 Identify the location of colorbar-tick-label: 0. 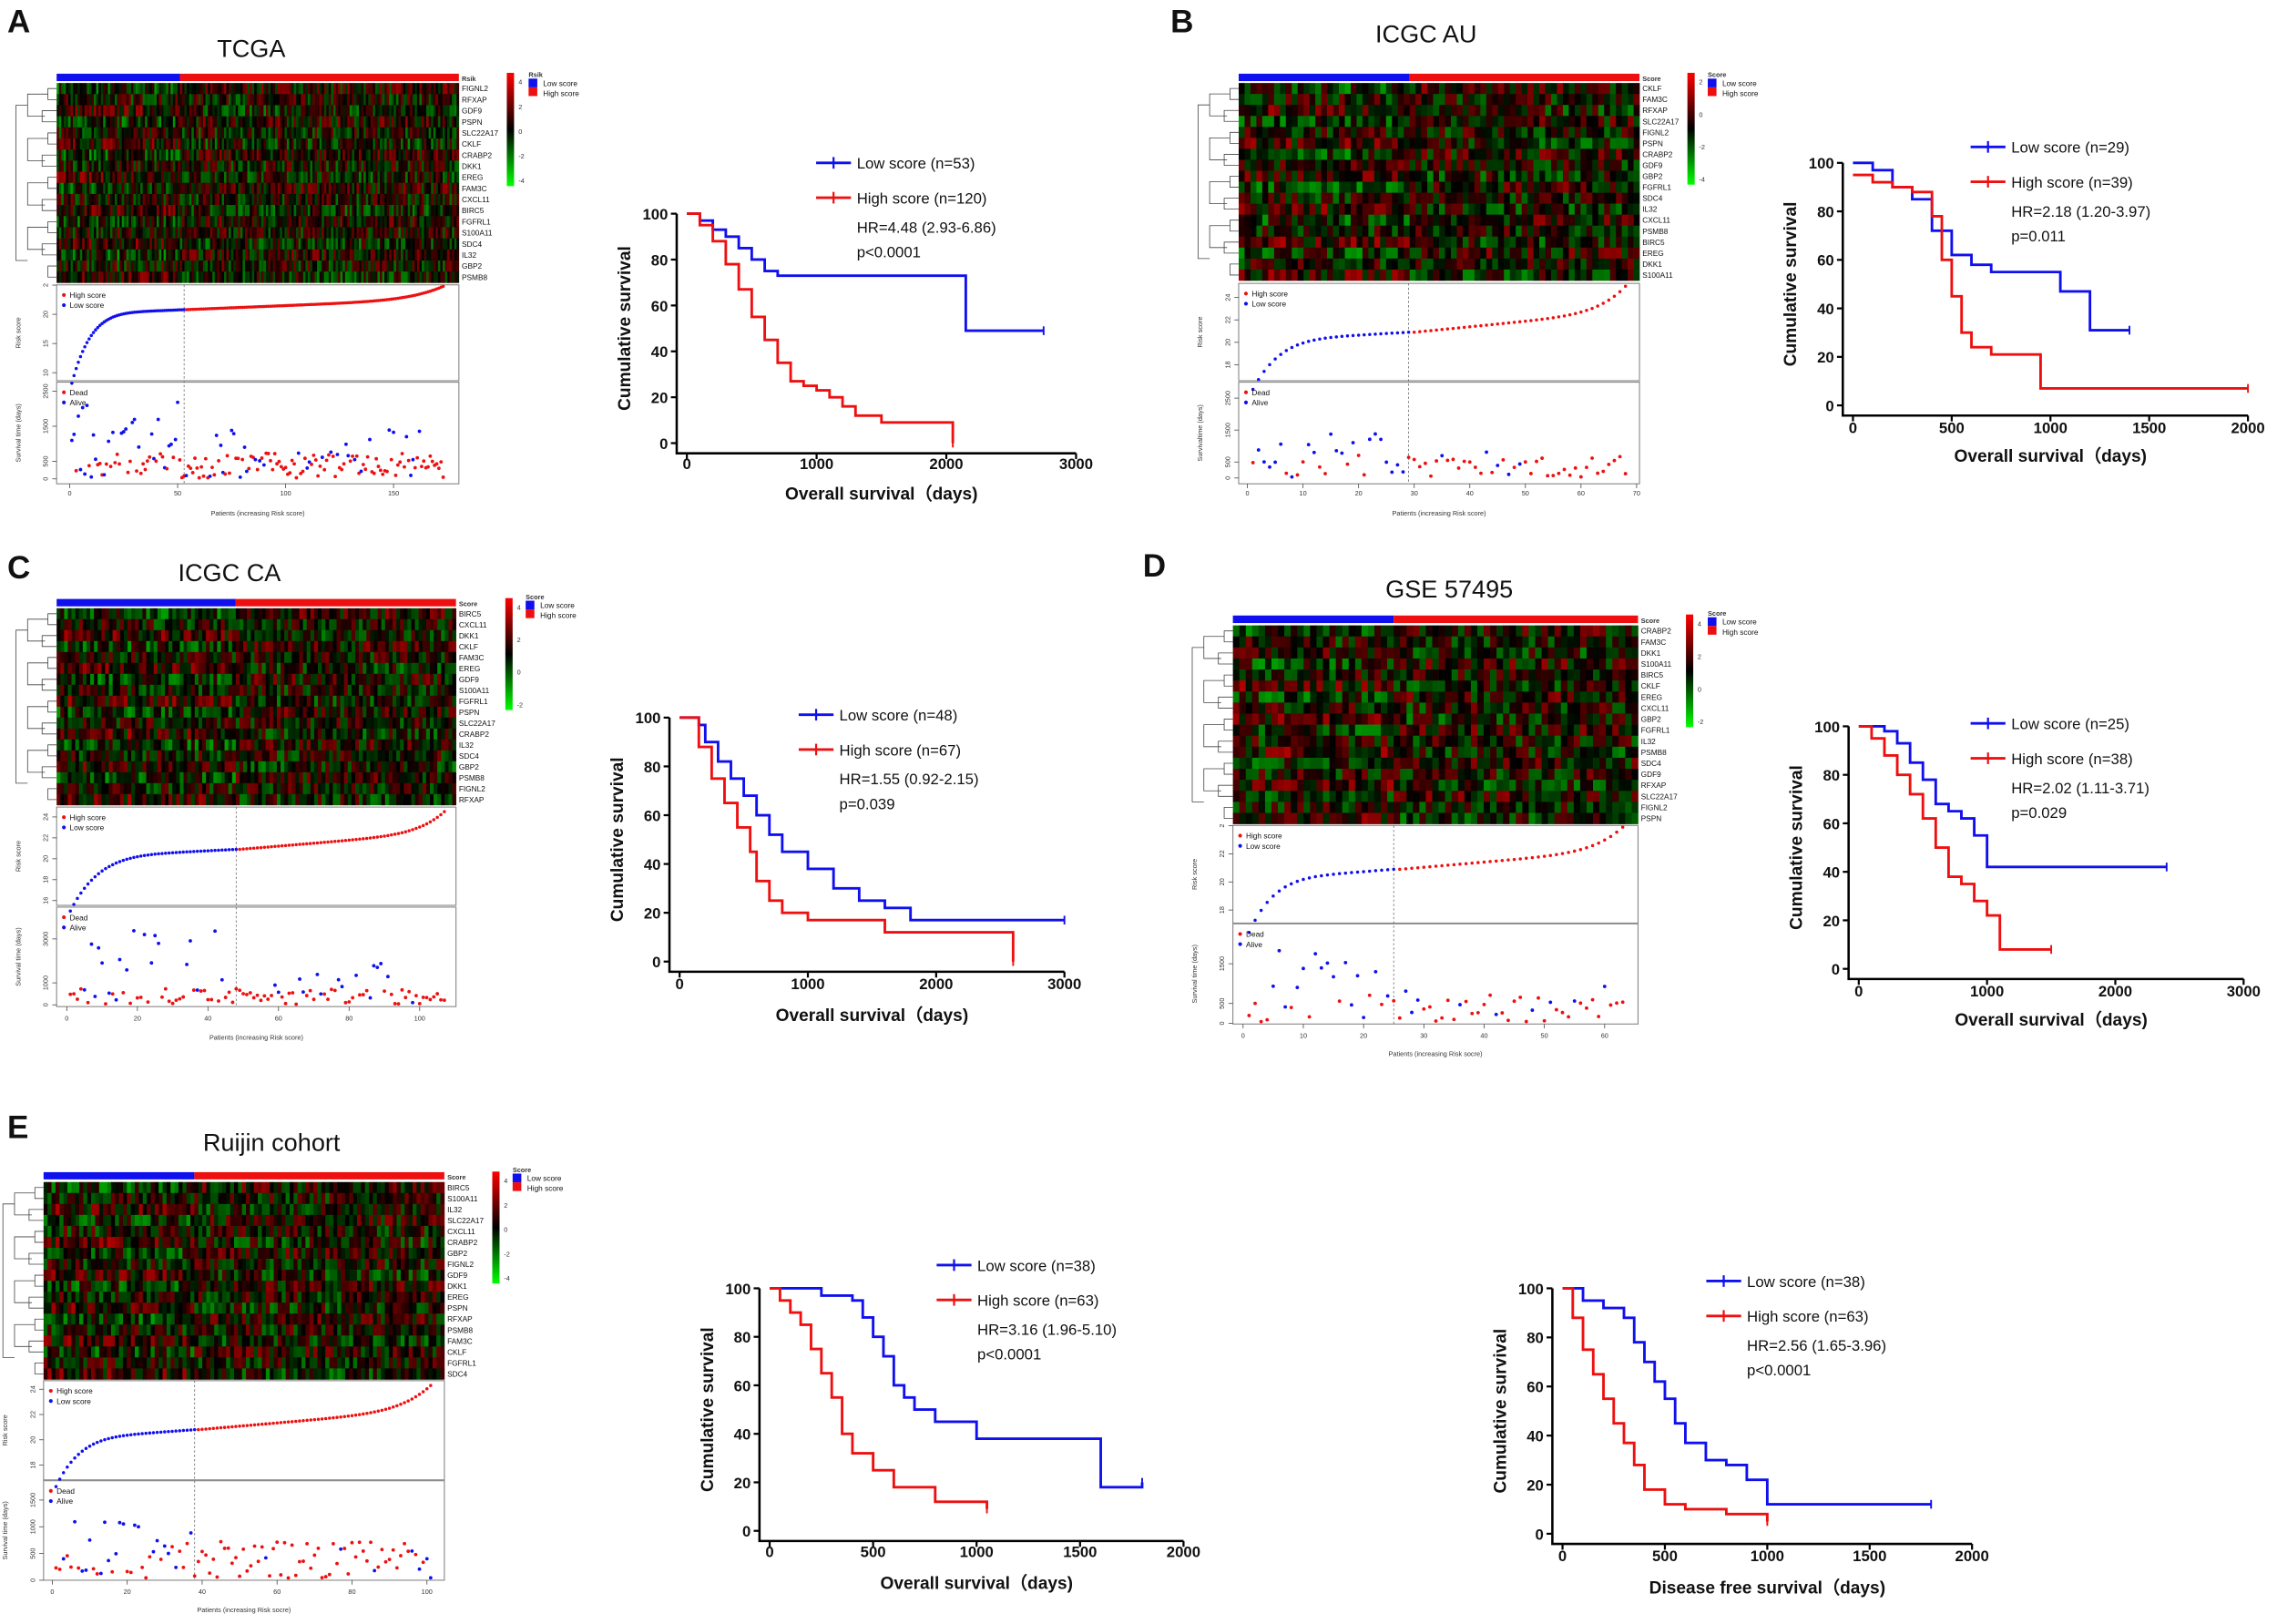
(1700, 114).